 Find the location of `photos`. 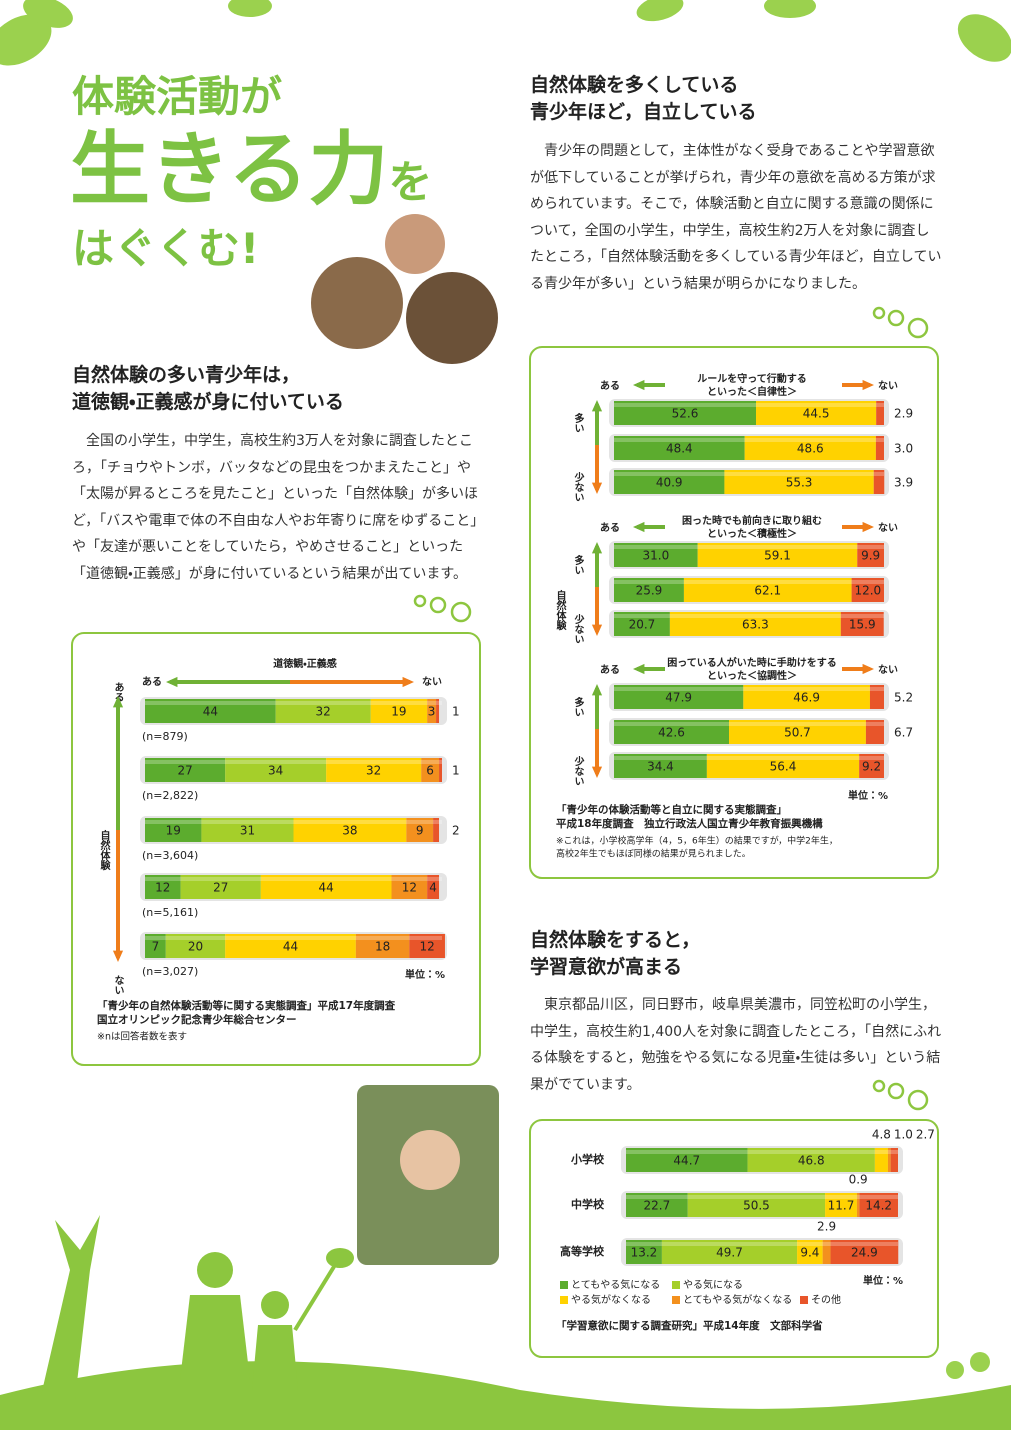

photos is located at coordinates (405, 739).